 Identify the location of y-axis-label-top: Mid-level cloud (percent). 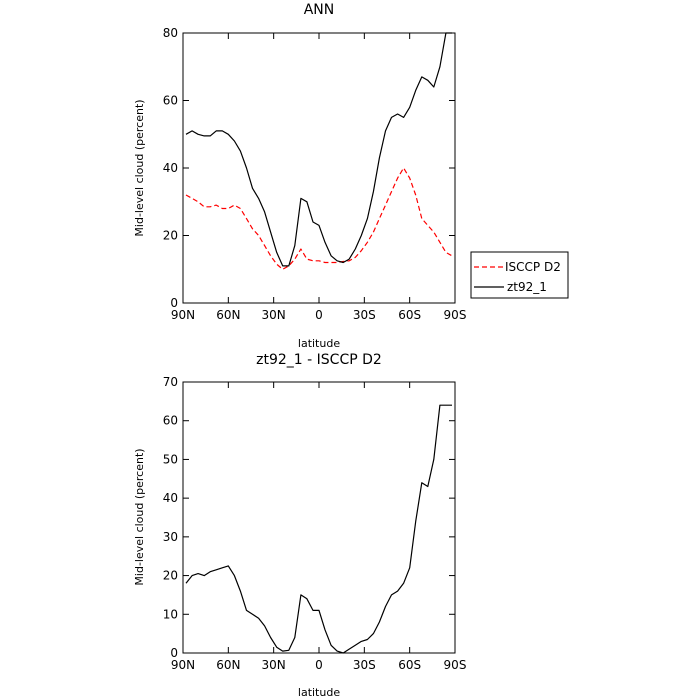
(139, 167).